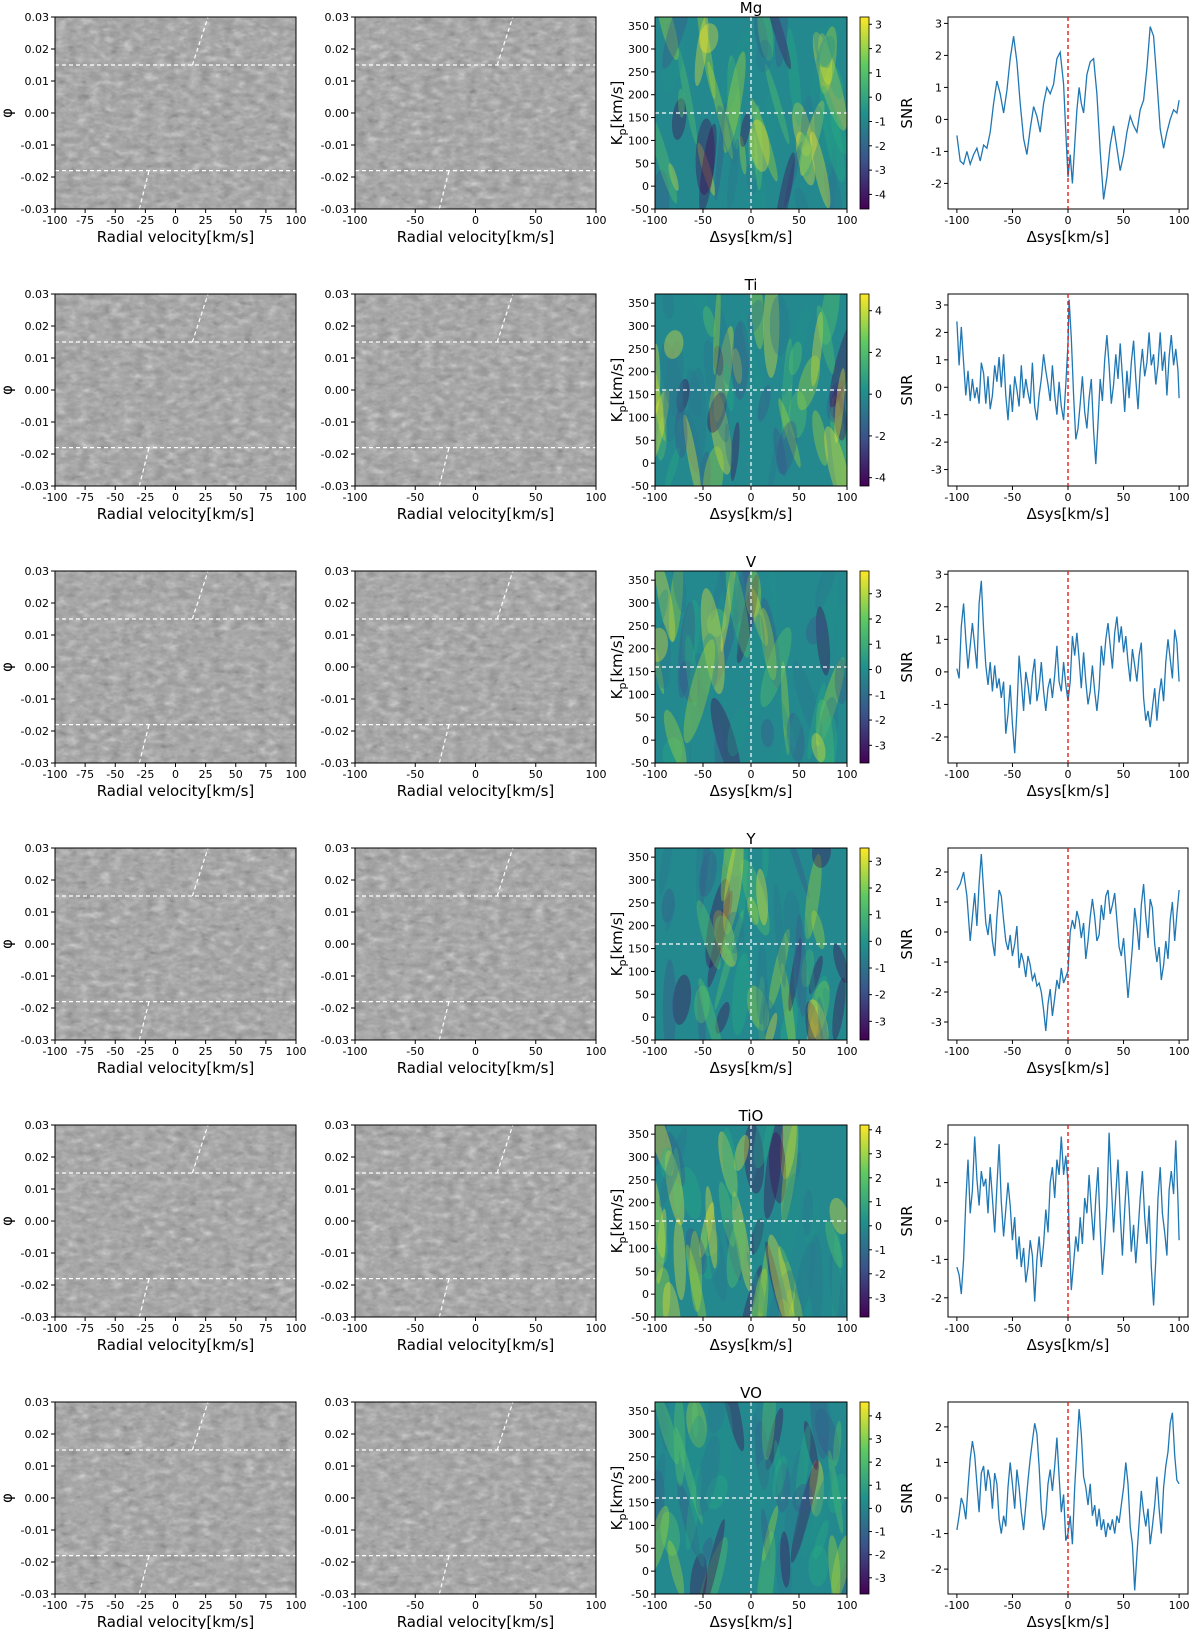  Describe the element at coordinates (622, 963) in the screenshot. I see `y-label-sub: p` at that location.